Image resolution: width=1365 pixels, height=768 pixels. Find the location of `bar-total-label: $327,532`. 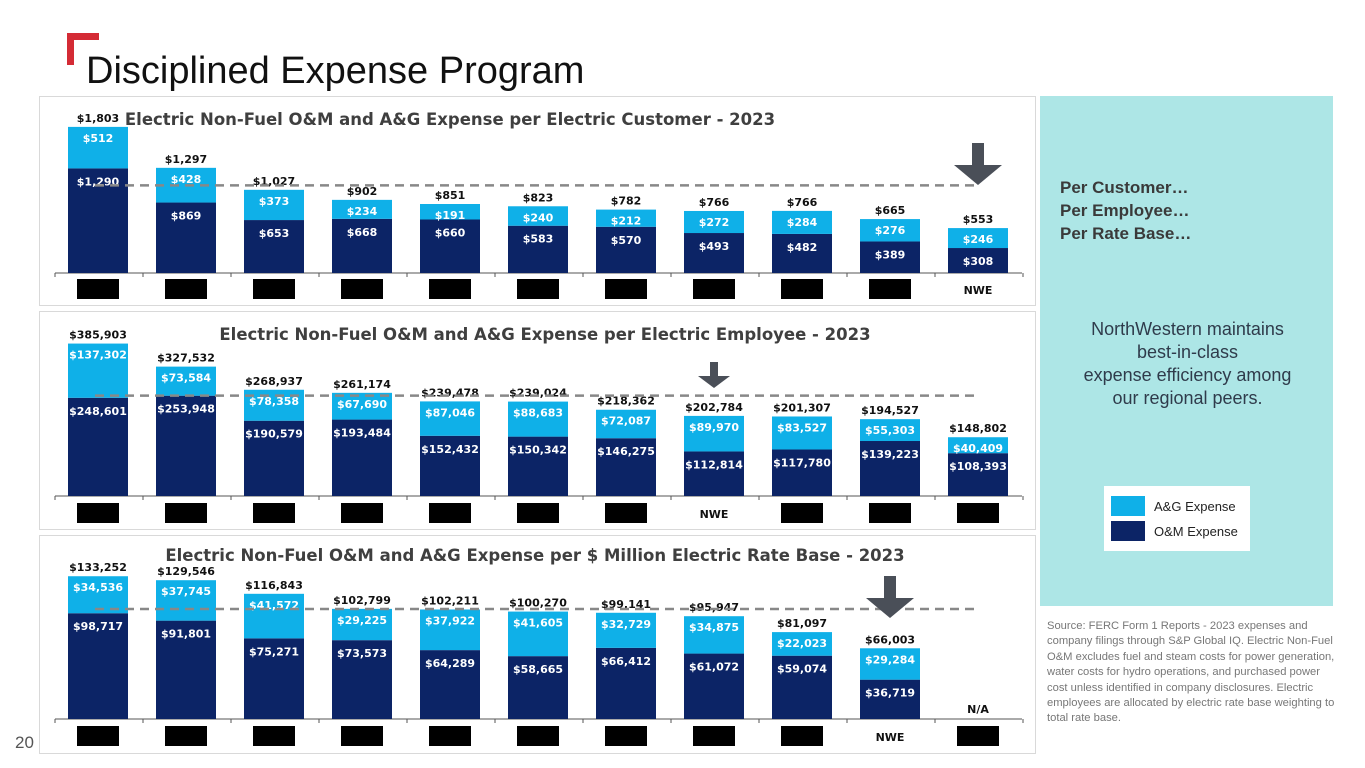

bar-total-label: $327,532 is located at coordinates (186, 358).